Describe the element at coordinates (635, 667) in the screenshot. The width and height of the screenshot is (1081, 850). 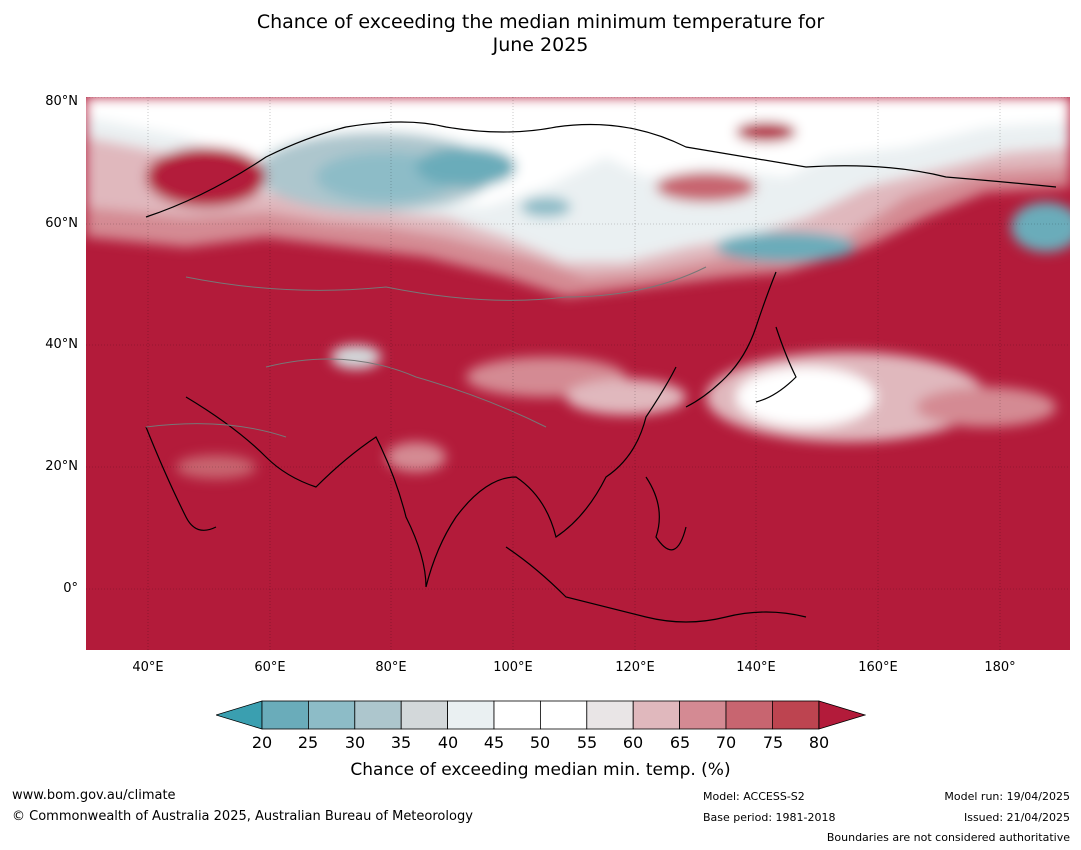
I see `lon-label-120e: 120°E` at that location.